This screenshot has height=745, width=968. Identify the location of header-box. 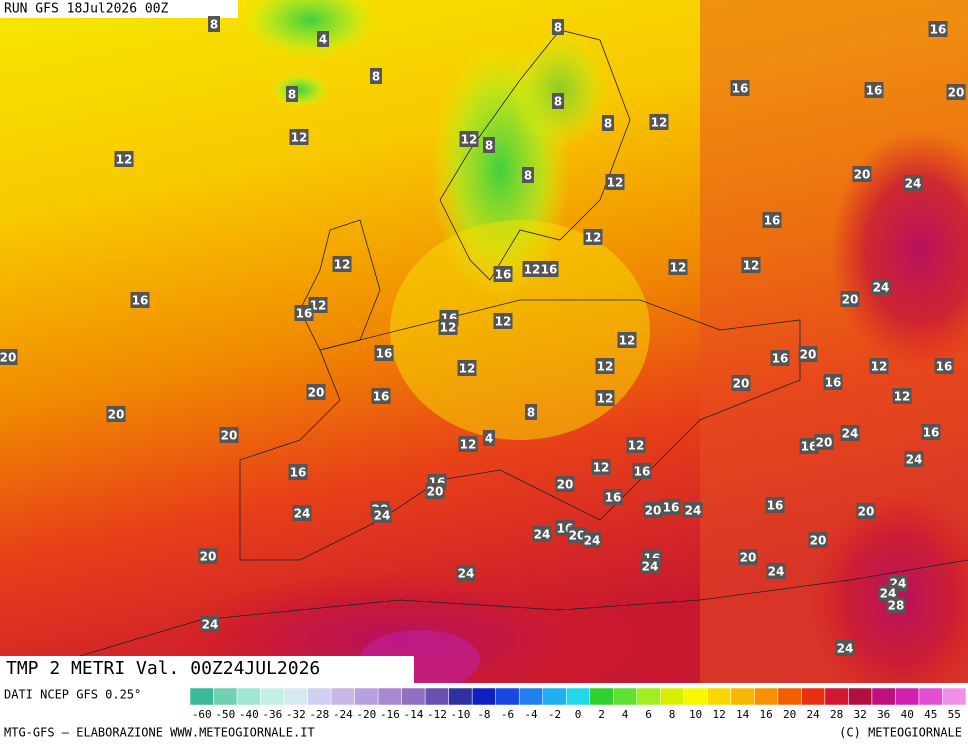
(119, 9).